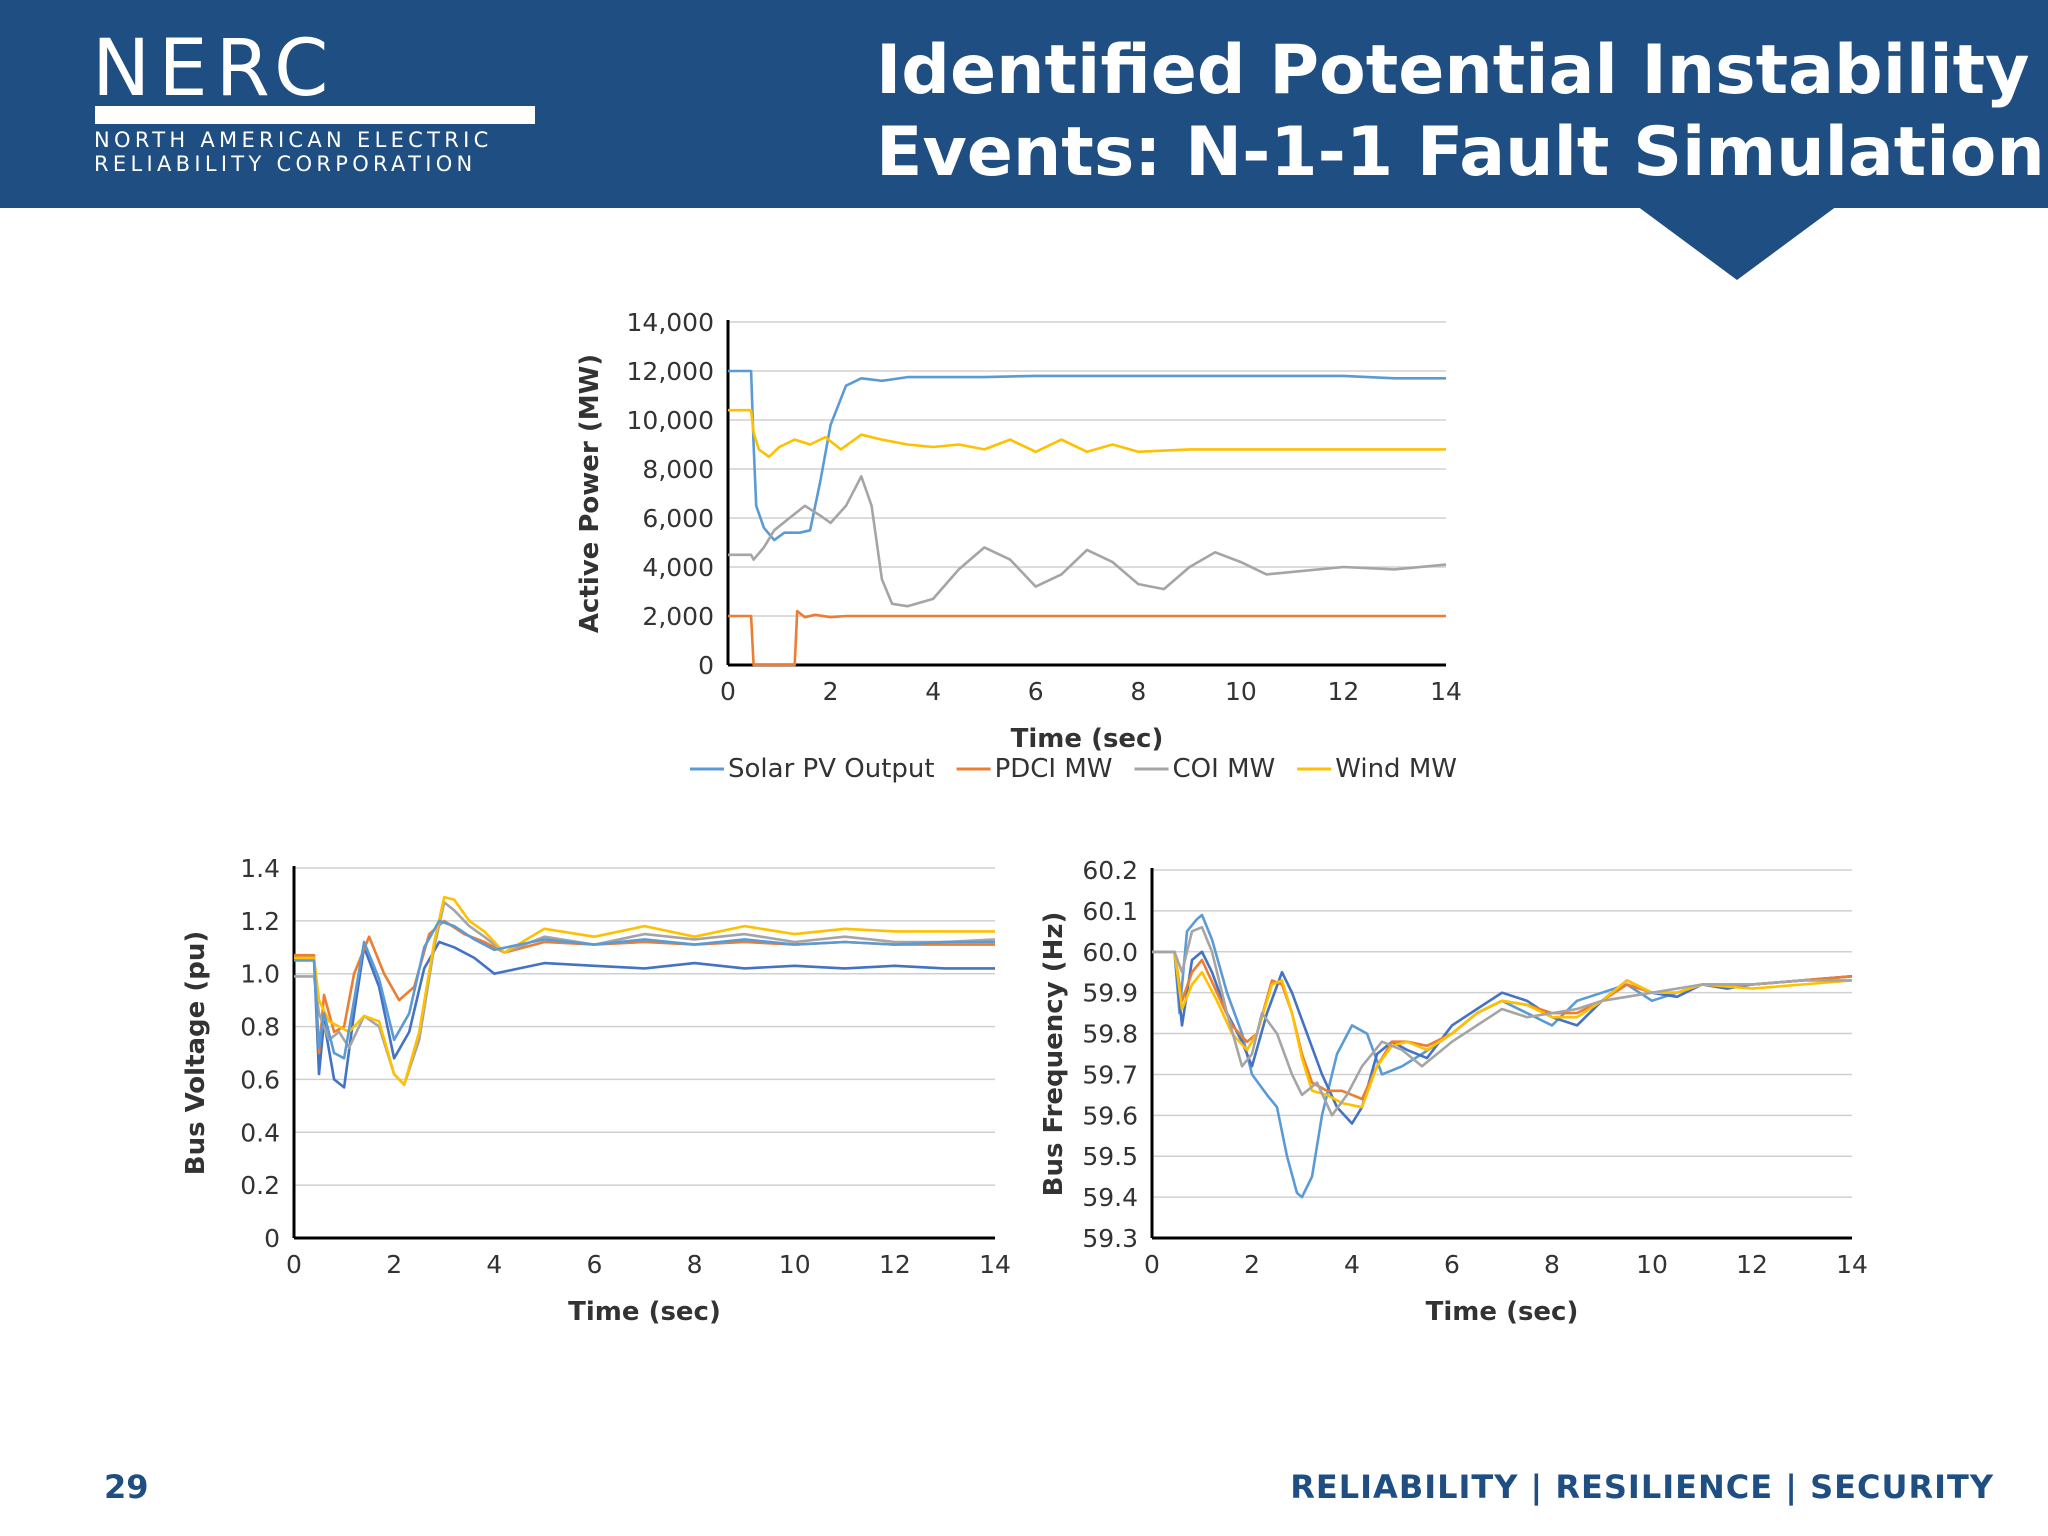 This screenshot has height=1536, width=2048. I want to click on y-tick-label: 12,000, so click(670, 371).